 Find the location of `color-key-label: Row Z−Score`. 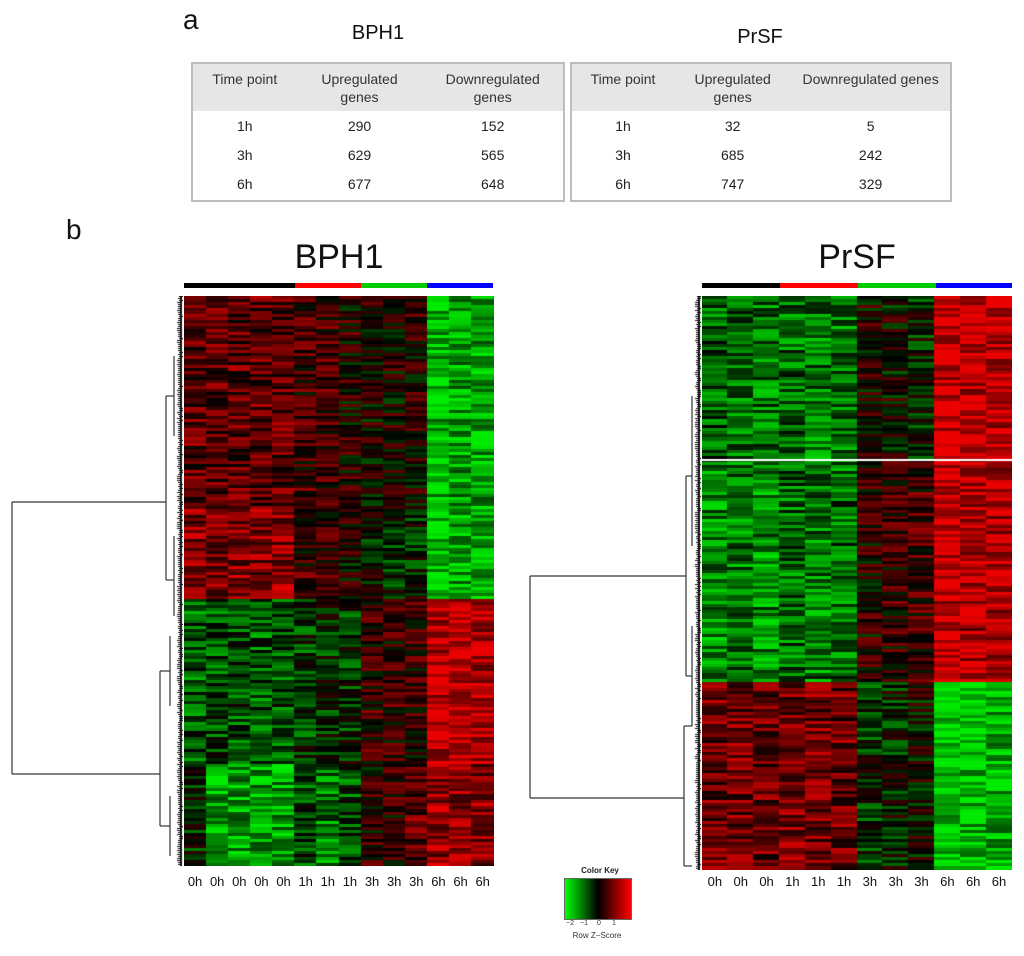

color-key-label: Row Z−Score is located at coordinates (597, 935).